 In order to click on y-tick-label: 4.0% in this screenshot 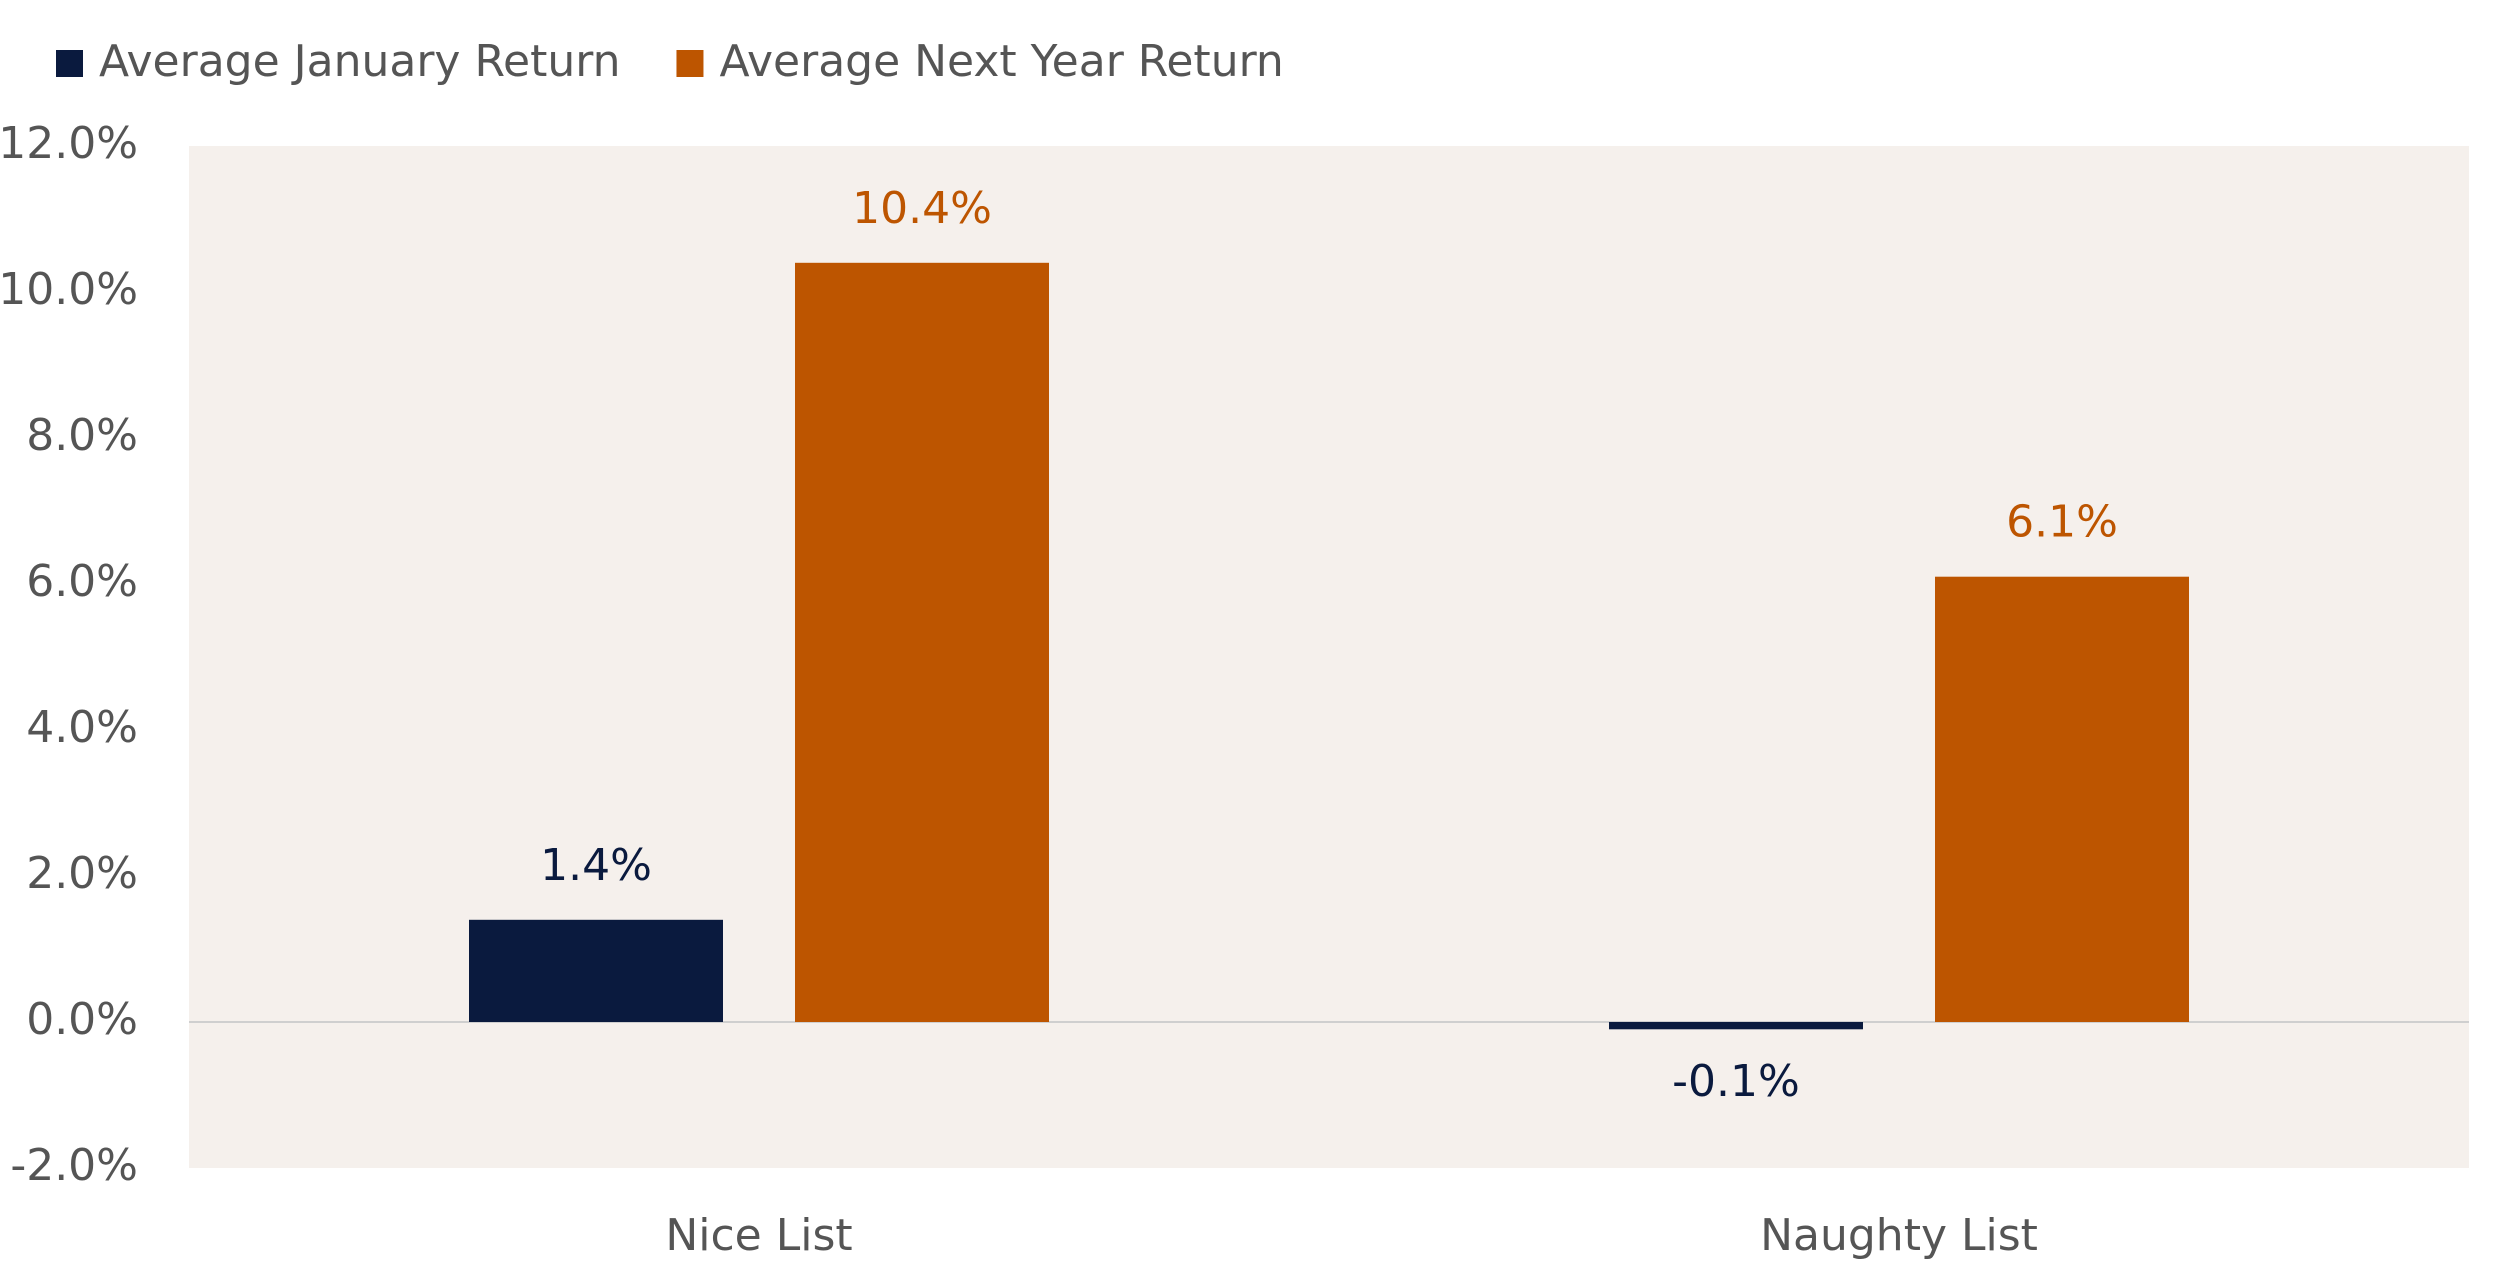, I will do `click(82, 727)`.